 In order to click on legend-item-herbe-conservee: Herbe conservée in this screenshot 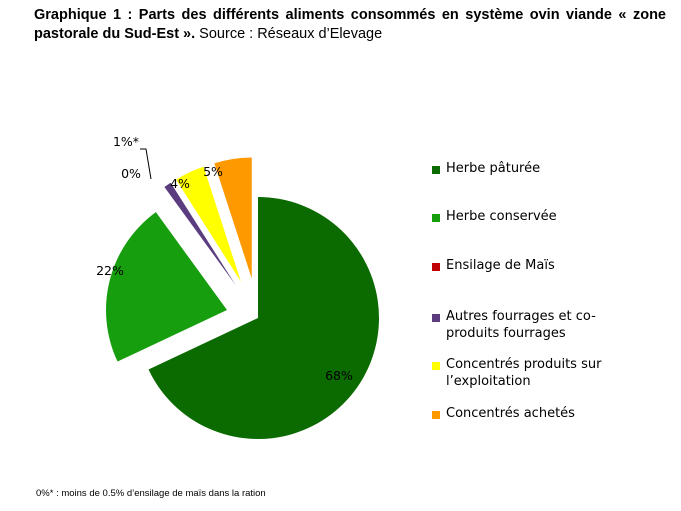, I will do `click(524, 216)`.